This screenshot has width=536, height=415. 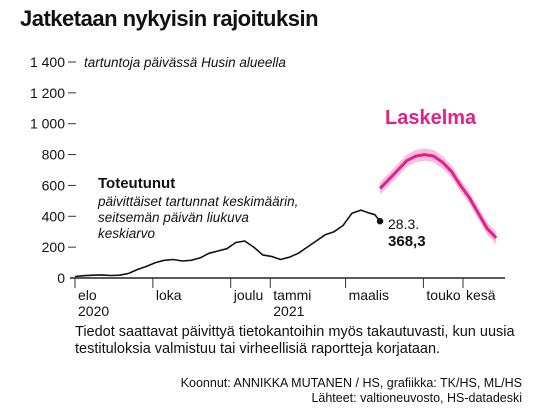 What do you see at coordinates (173, 217) in the screenshot?
I see `actual-series-description-line: seitsemän päivän liukuva` at bounding box center [173, 217].